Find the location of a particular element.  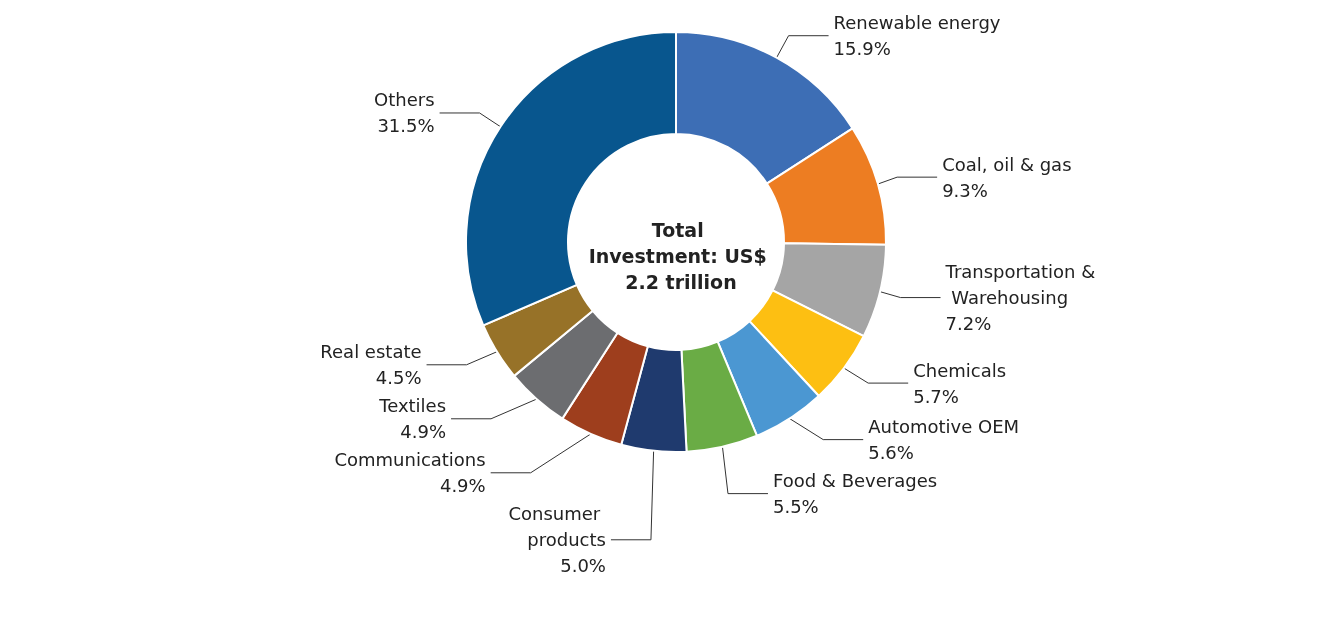

slice-label: Consumer products is located at coordinates (557, 527).